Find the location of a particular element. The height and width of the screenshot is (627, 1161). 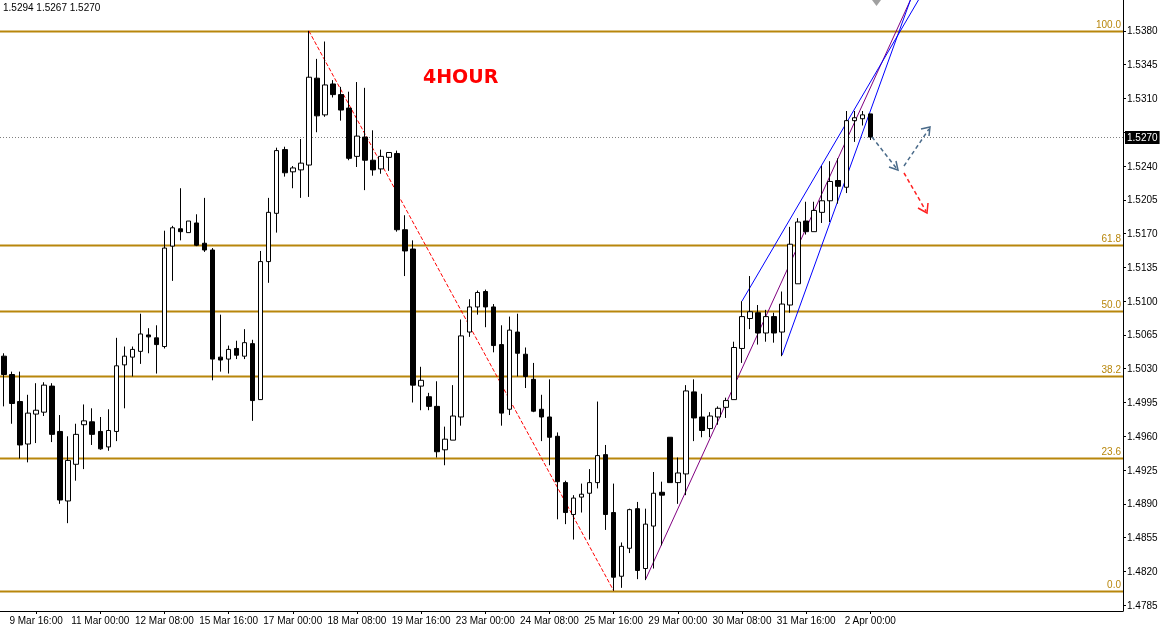

y-tick-label: 1.4890 is located at coordinates (1143, 504).